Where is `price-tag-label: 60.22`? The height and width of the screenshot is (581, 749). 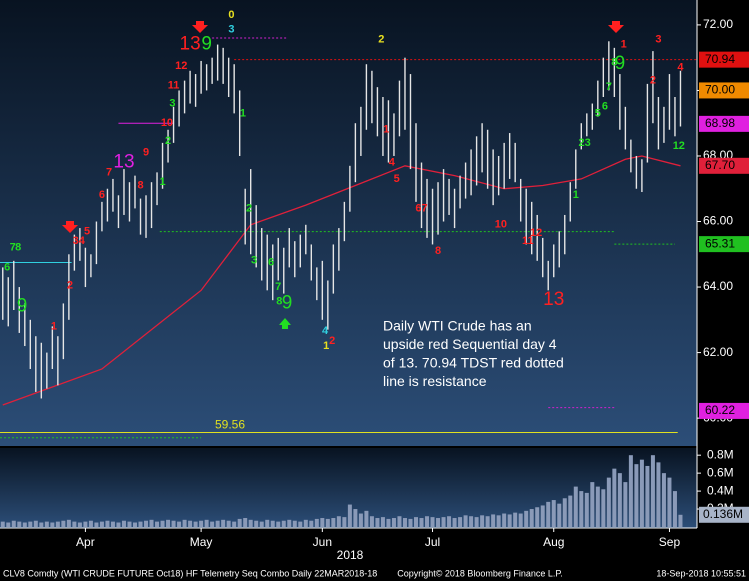
price-tag-label: 60.22 is located at coordinates (720, 410).